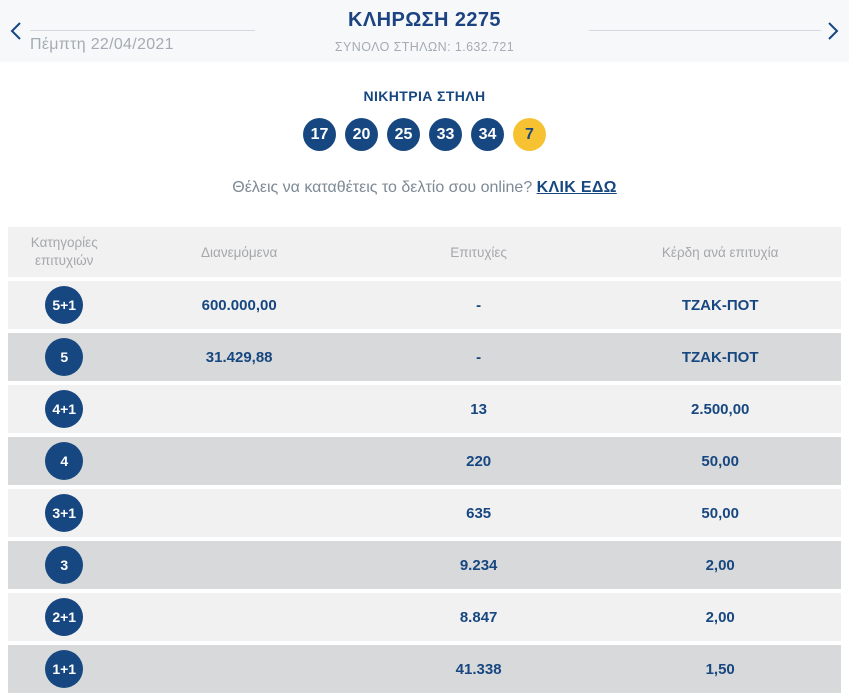 This screenshot has height=697, width=849. I want to click on table-row: 4+1 13 2.500,00, so click(424, 409).